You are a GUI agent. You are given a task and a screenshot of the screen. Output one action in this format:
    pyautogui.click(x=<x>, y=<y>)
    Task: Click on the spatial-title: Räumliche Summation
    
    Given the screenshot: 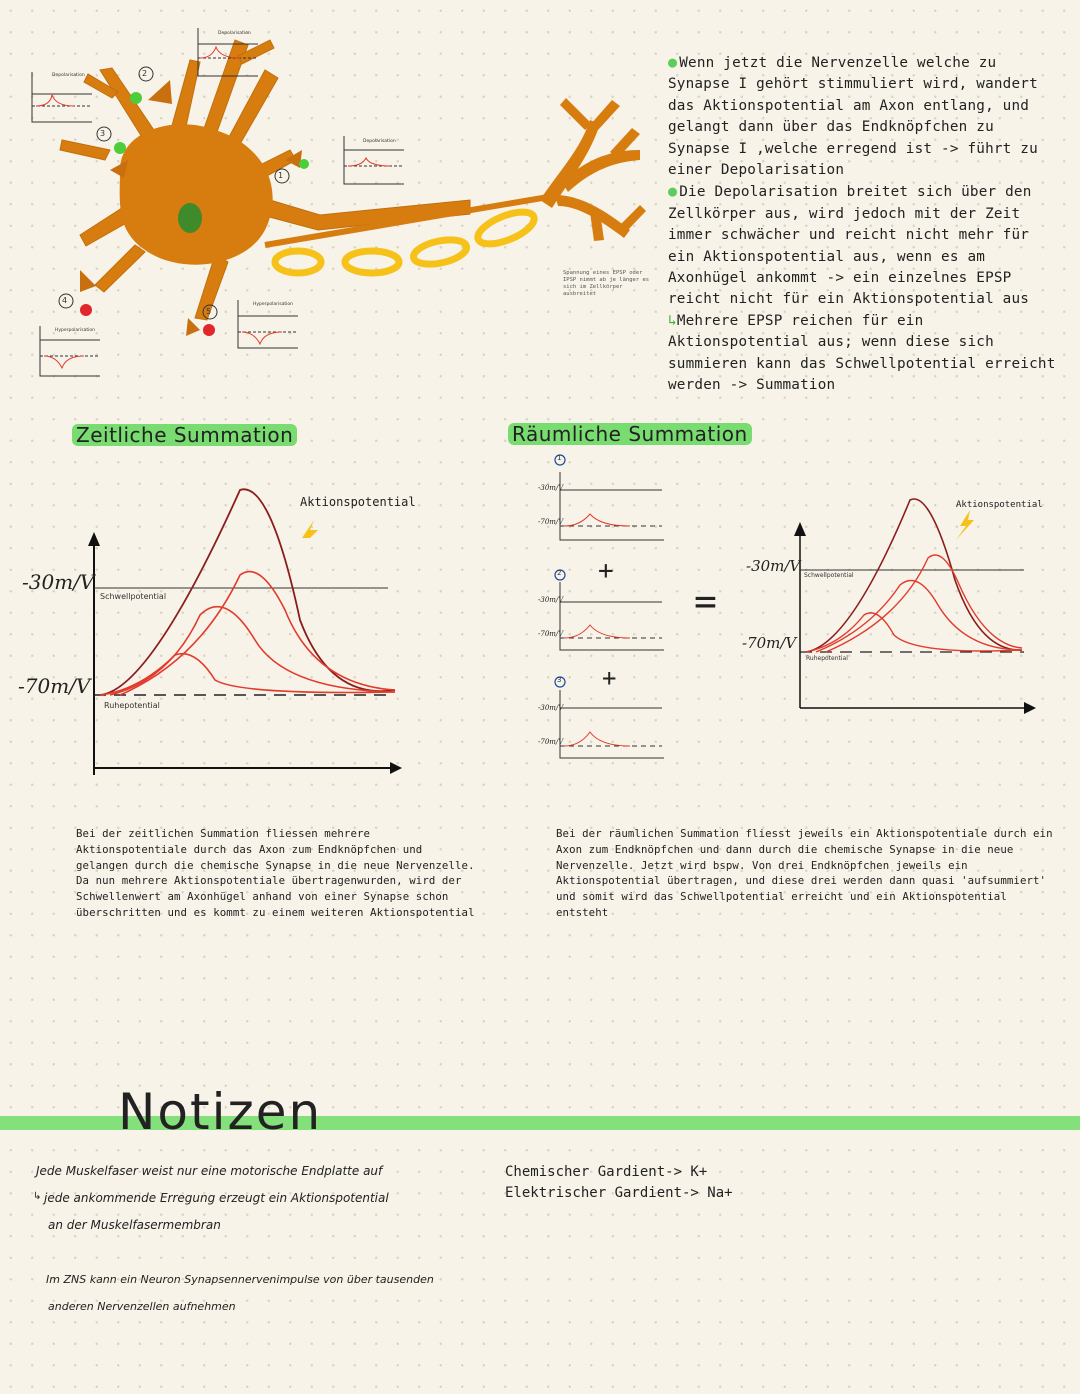 What is the action you would take?
    pyautogui.click(x=630, y=434)
    